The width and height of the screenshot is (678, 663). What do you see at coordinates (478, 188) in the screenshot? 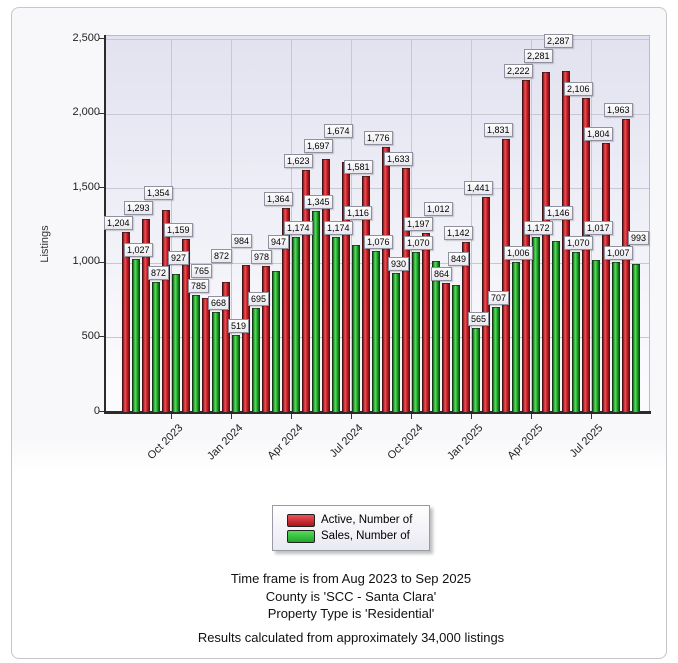
I see `value-label-active: 1,441` at bounding box center [478, 188].